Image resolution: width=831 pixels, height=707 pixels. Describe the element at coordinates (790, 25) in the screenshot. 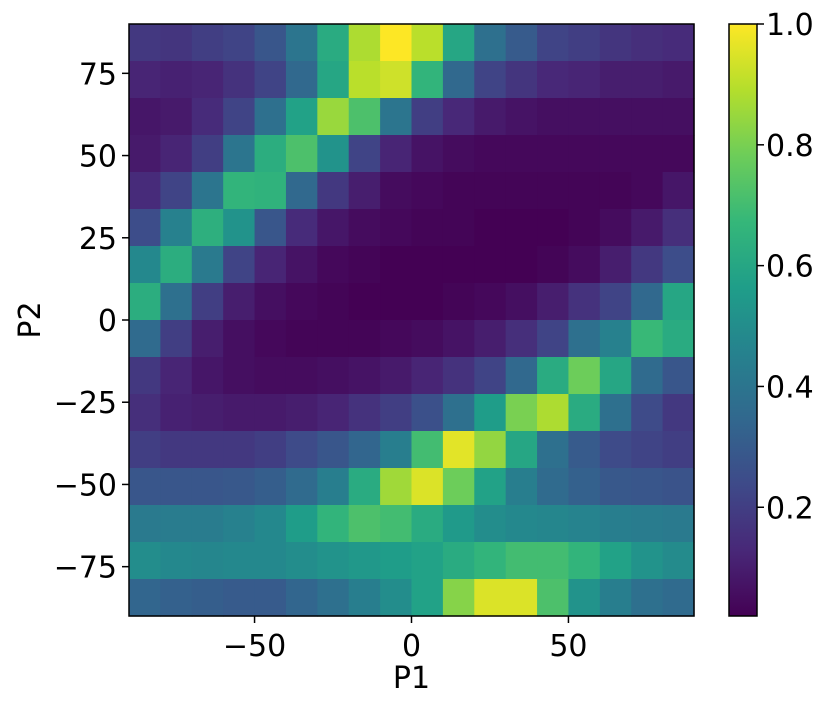

I see `colorbar-tick-label: 1.0` at that location.